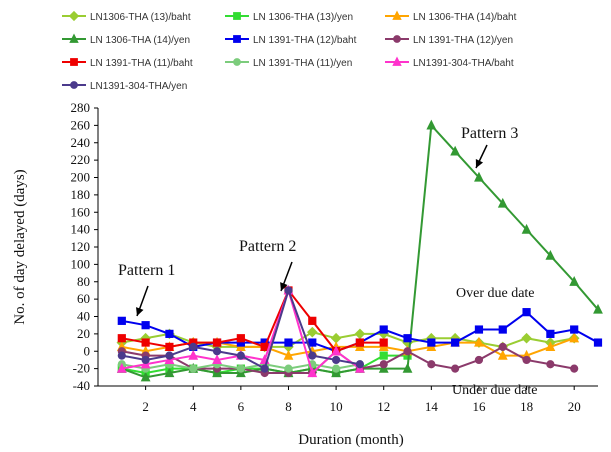 The image size is (611, 452). I want to click on y-tick-label: 40, so click(83, 316).